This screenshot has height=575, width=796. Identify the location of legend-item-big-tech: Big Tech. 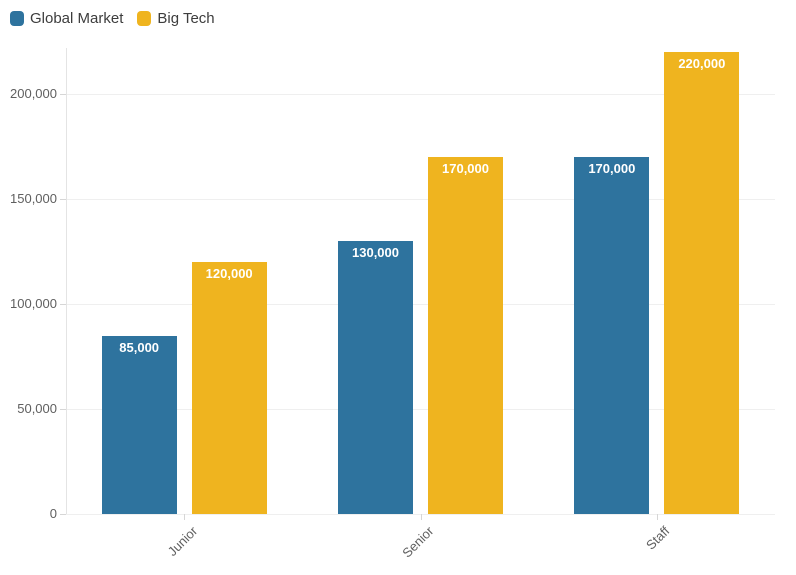
(176, 18).